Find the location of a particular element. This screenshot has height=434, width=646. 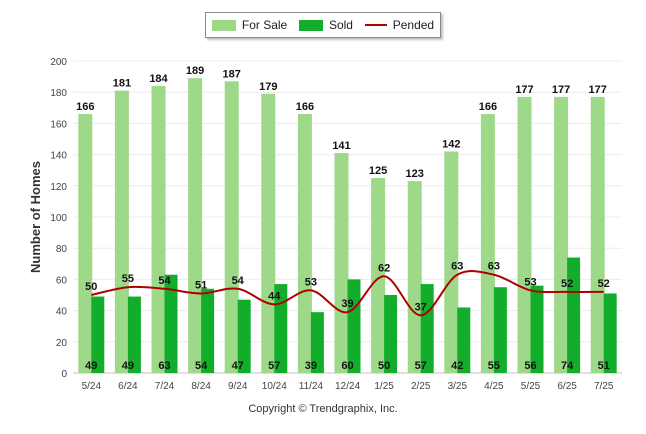

x-tick-label: 7/24 is located at coordinates (165, 386).